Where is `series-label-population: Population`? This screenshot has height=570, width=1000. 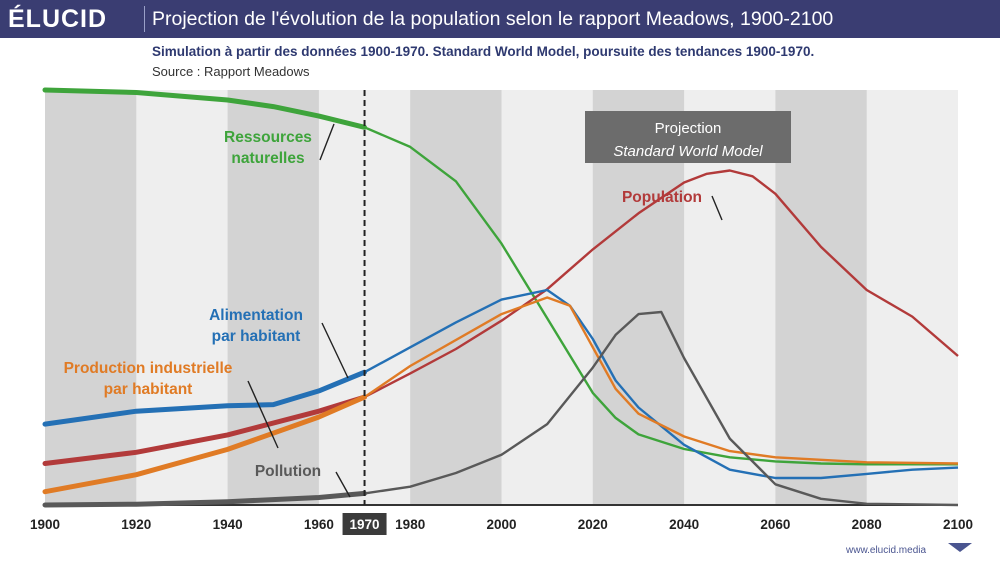
series-label-population: Population is located at coordinates (662, 197).